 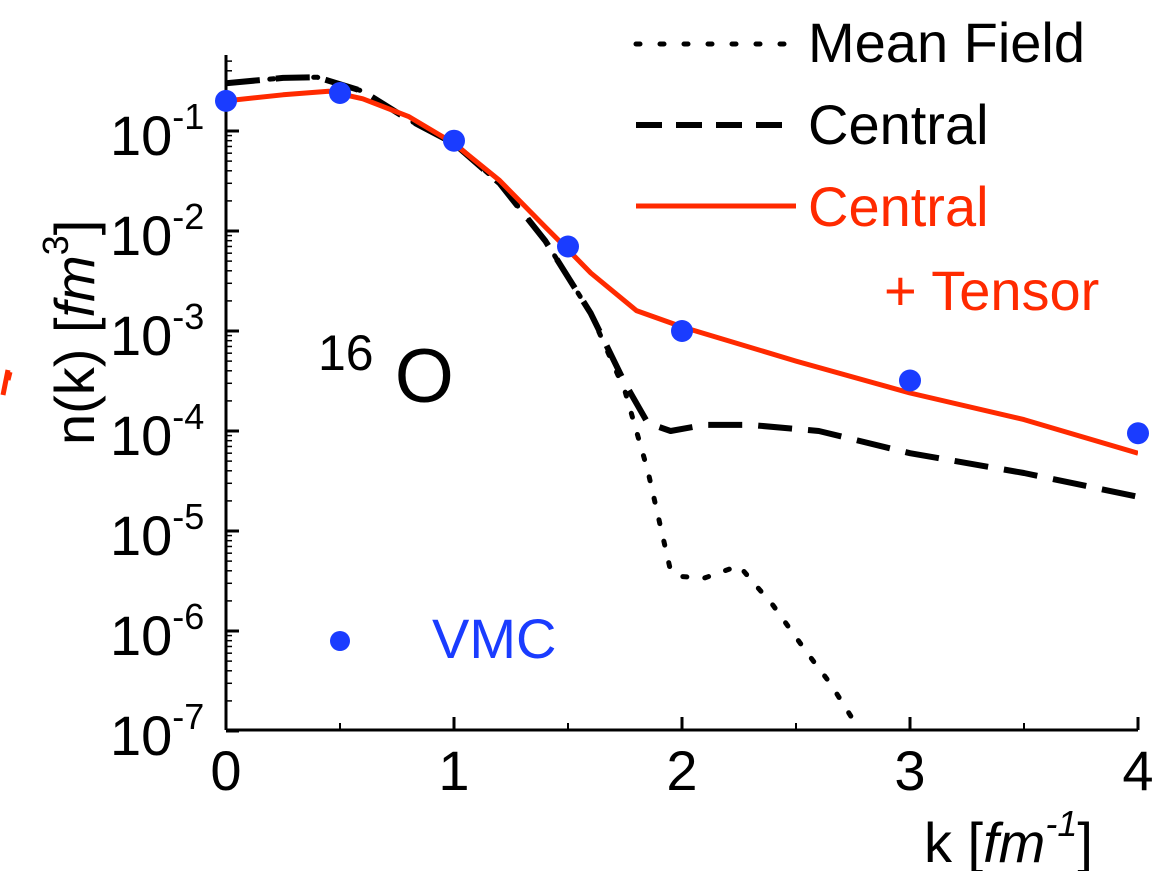 I want to click on legend-label-mean-field: Mean Field, so click(x=946, y=42).